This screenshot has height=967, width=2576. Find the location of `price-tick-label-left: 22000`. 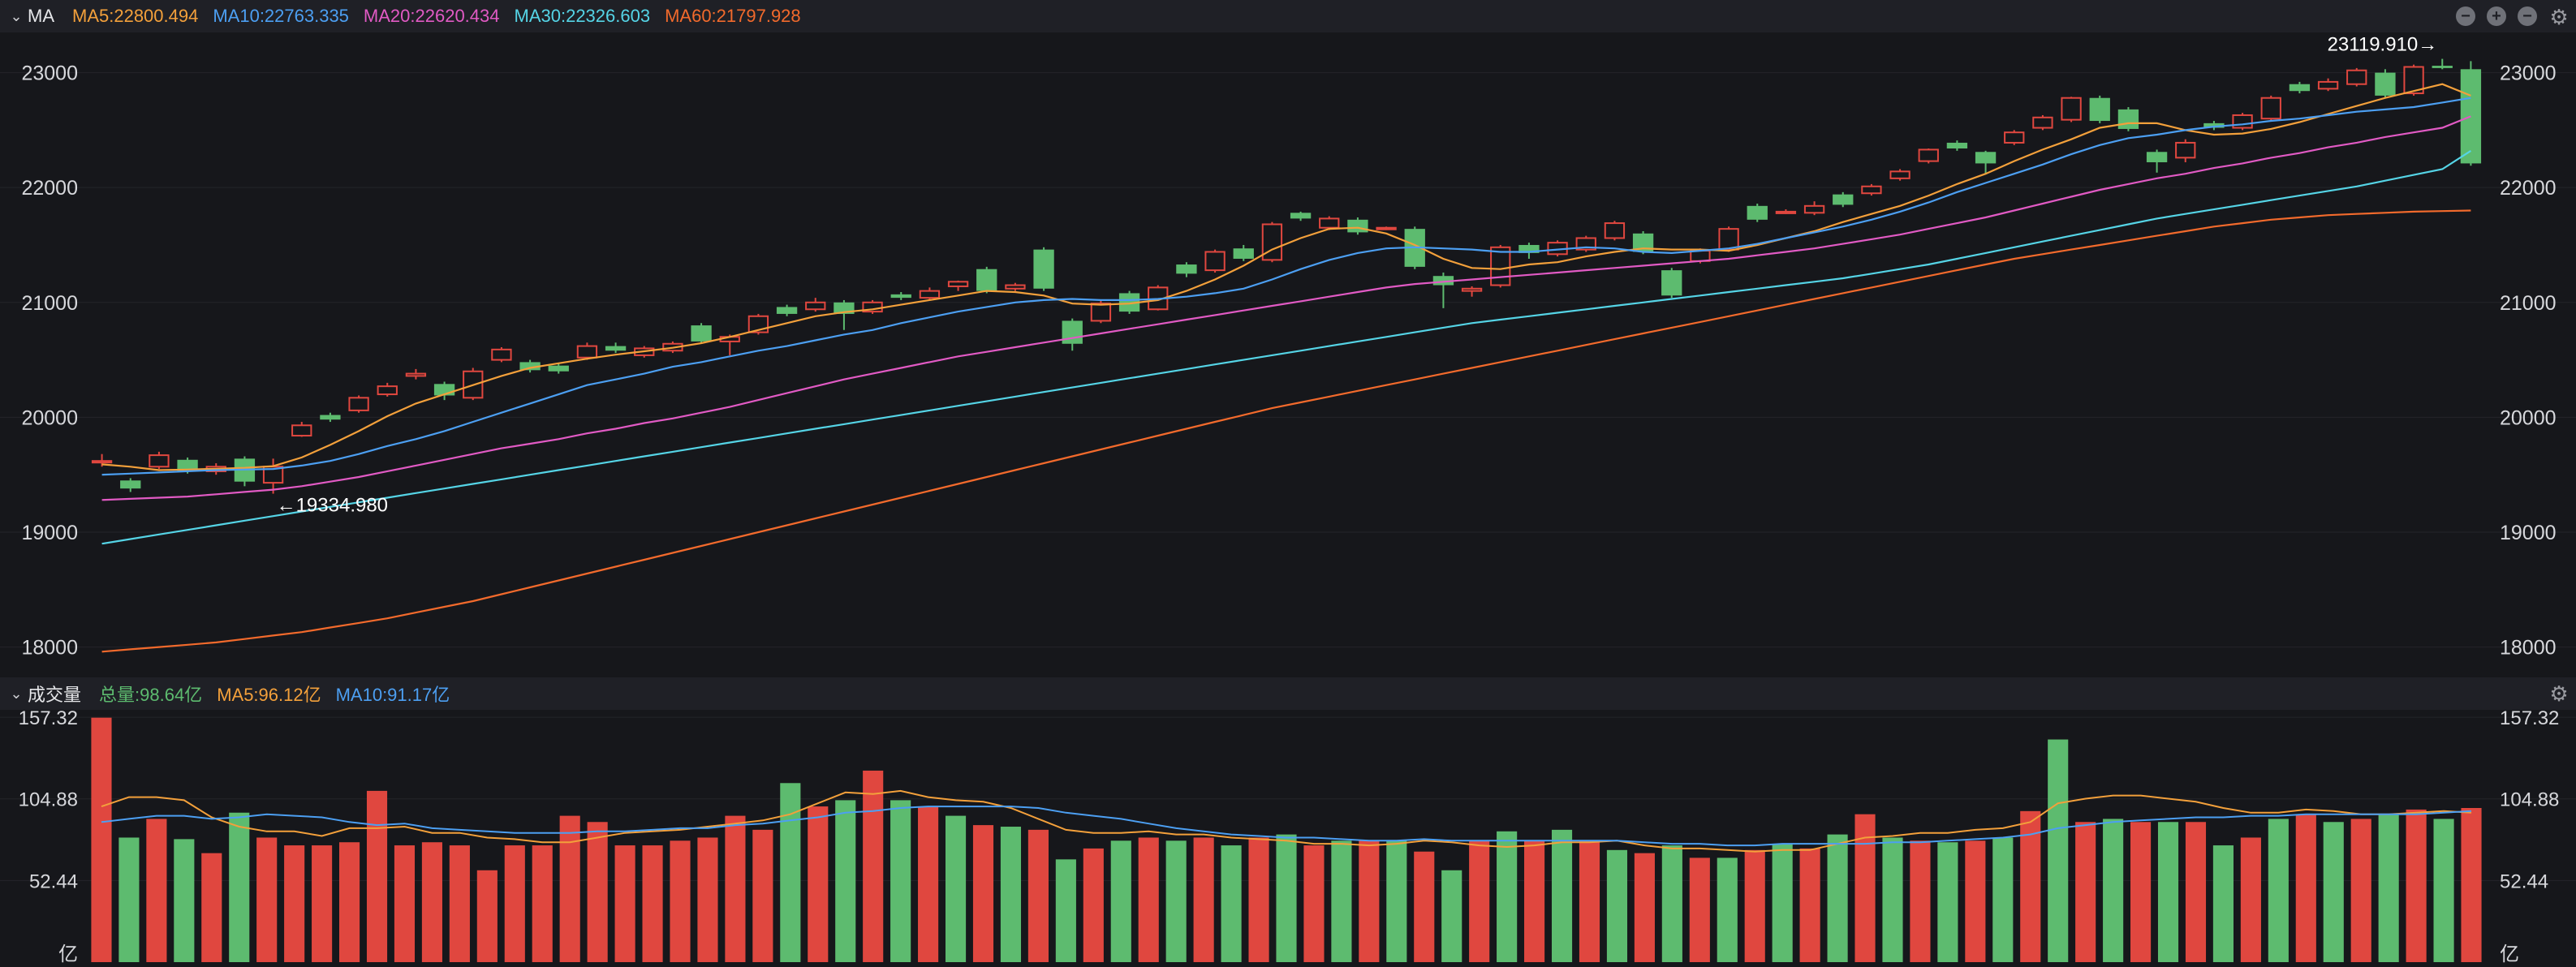

price-tick-label-left: 22000 is located at coordinates (50, 189).